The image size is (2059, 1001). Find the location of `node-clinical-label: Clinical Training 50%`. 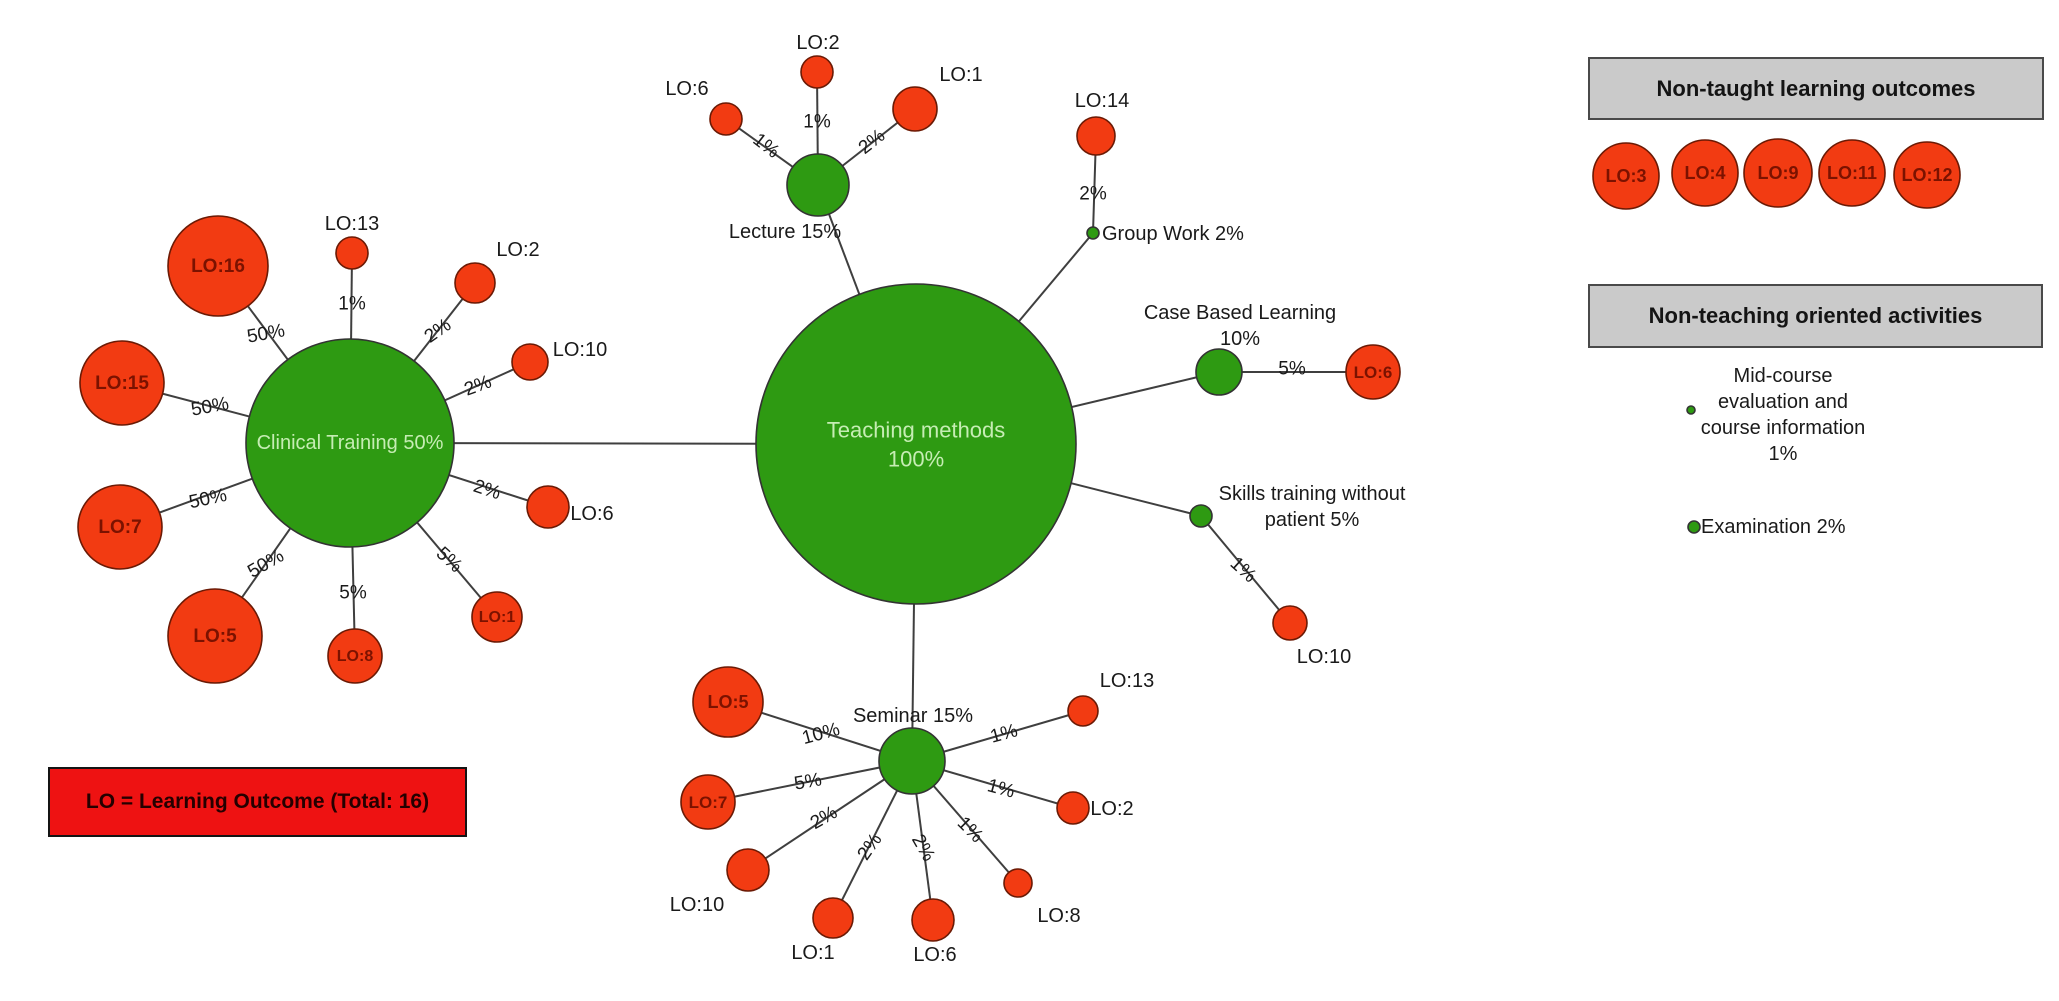

node-clinical-label: Clinical Training 50% is located at coordinates (350, 443).